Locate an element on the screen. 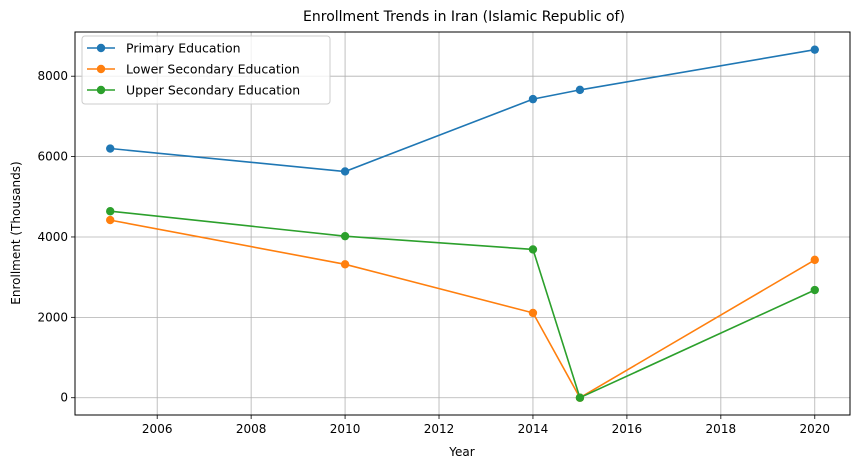  y-tick-label: 8000 is located at coordinates (52, 76).